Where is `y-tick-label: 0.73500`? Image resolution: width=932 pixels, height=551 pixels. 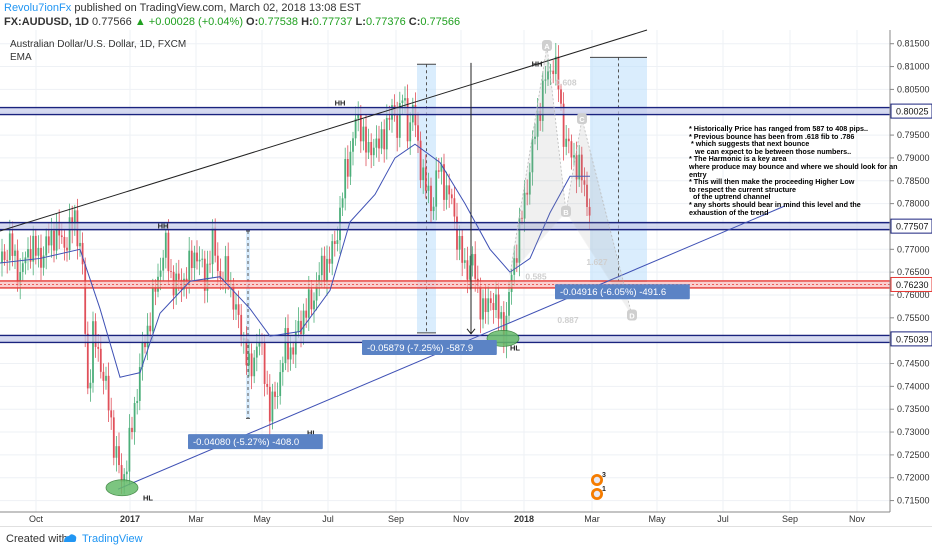
y-tick-label: 0.73500 is located at coordinates (913, 409).